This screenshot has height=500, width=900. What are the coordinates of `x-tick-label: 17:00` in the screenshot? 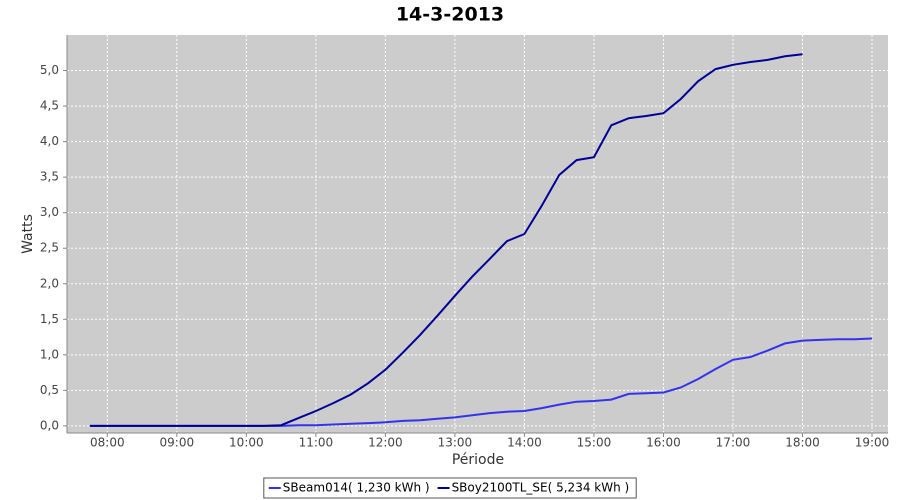 It's located at (733, 443).